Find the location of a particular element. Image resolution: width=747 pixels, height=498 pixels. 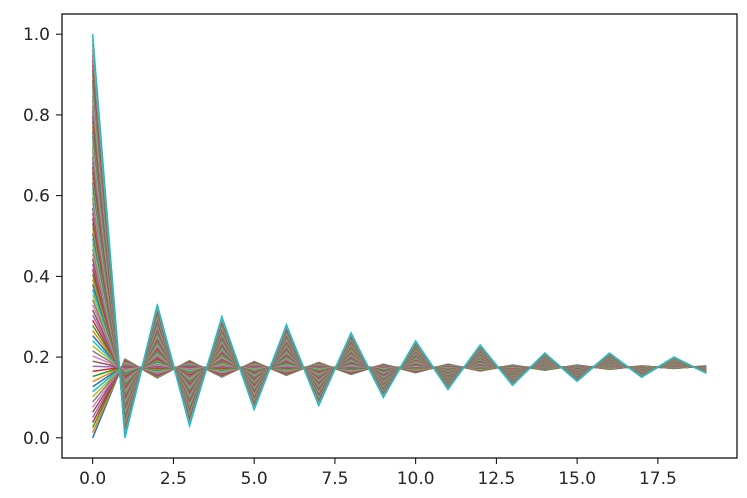

x-tick-label: 2.5 is located at coordinates (173, 479).